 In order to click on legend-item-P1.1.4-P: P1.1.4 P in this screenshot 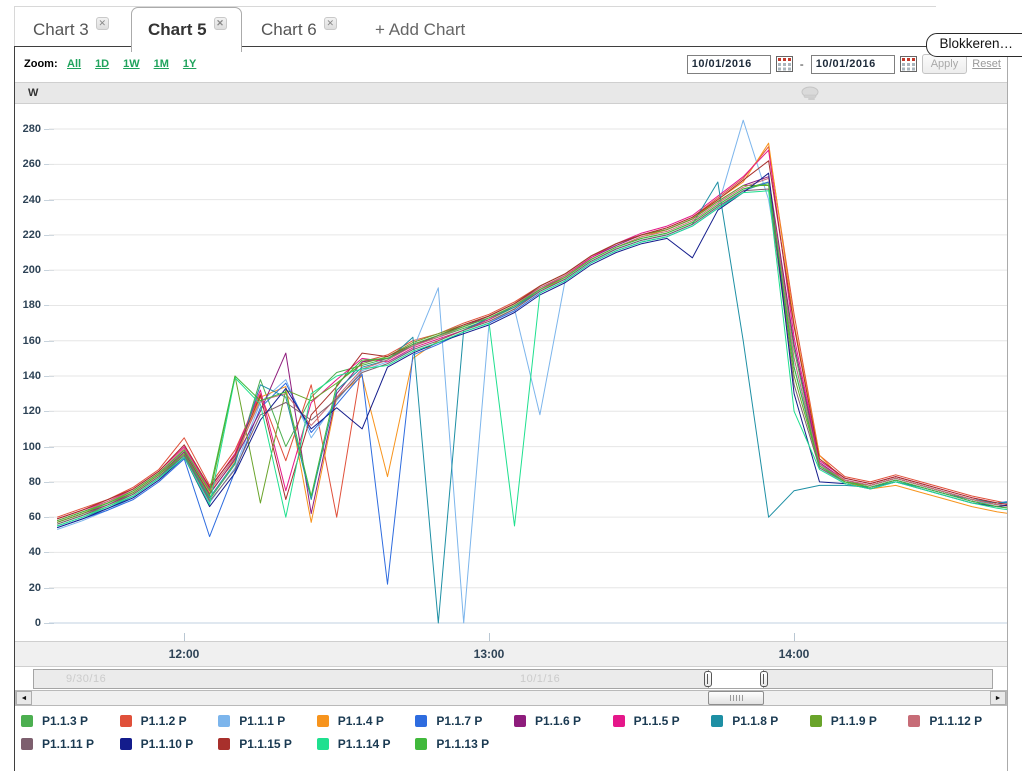, I will do `click(366, 721)`.